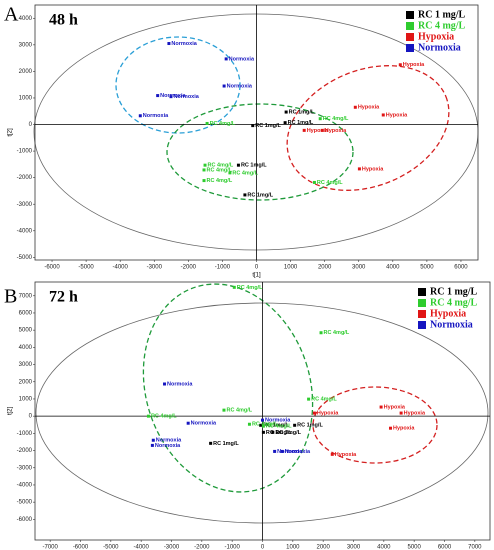 The image size is (494, 550). Describe the element at coordinates (26, 99) in the screenshot. I see `y-tick-label: 1000` at that location.